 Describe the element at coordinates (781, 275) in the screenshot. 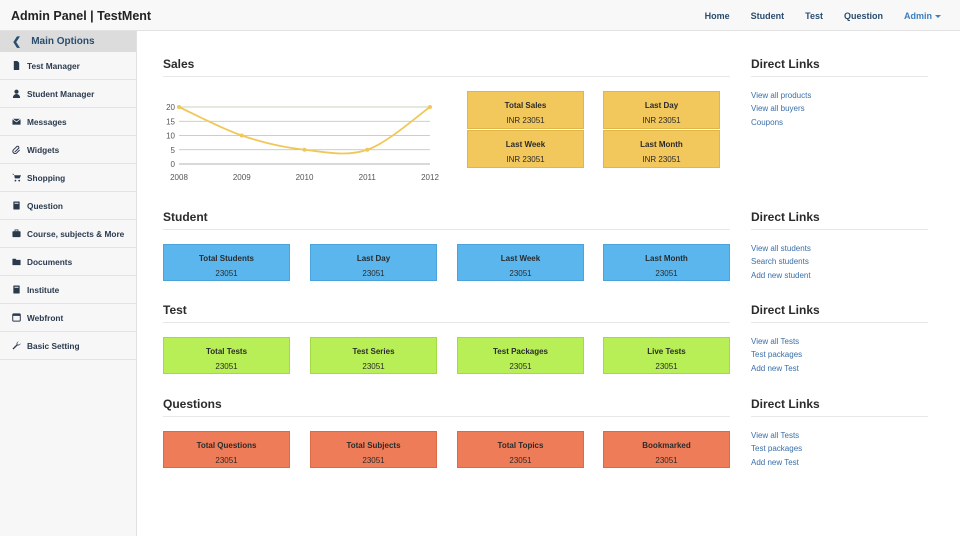

I see `link-add-new-student: Add new student` at that location.